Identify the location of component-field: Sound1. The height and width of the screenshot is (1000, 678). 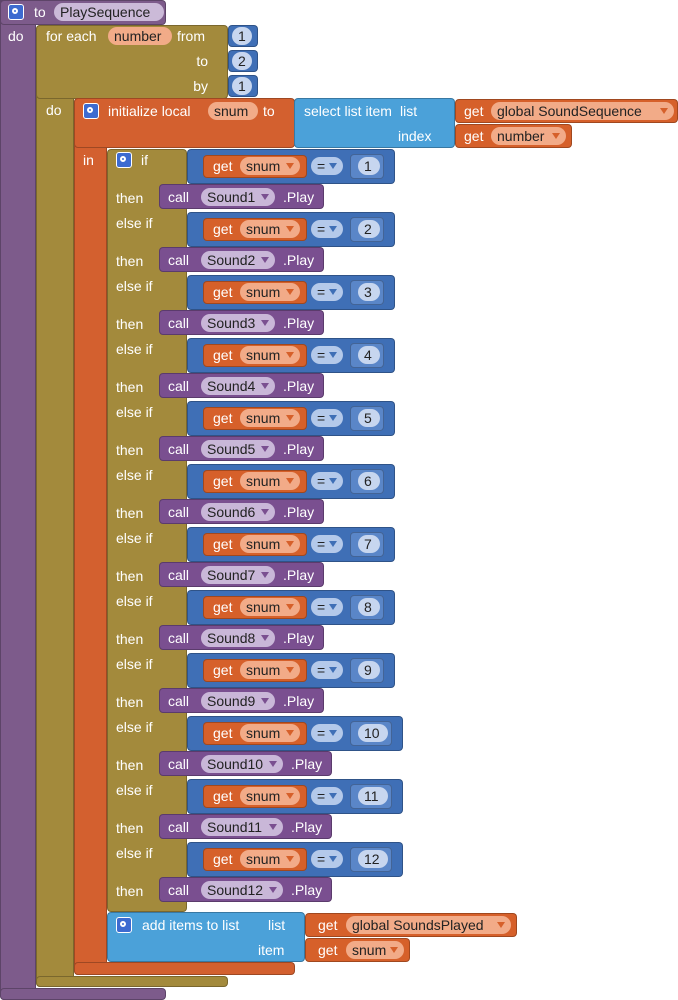
(238, 197).